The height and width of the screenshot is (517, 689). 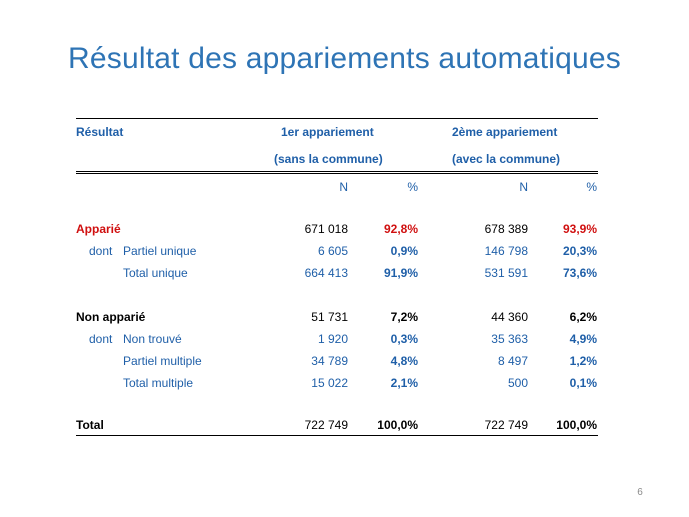 What do you see at coordinates (332, 339) in the screenshot?
I see `row-n1: 1 920` at bounding box center [332, 339].